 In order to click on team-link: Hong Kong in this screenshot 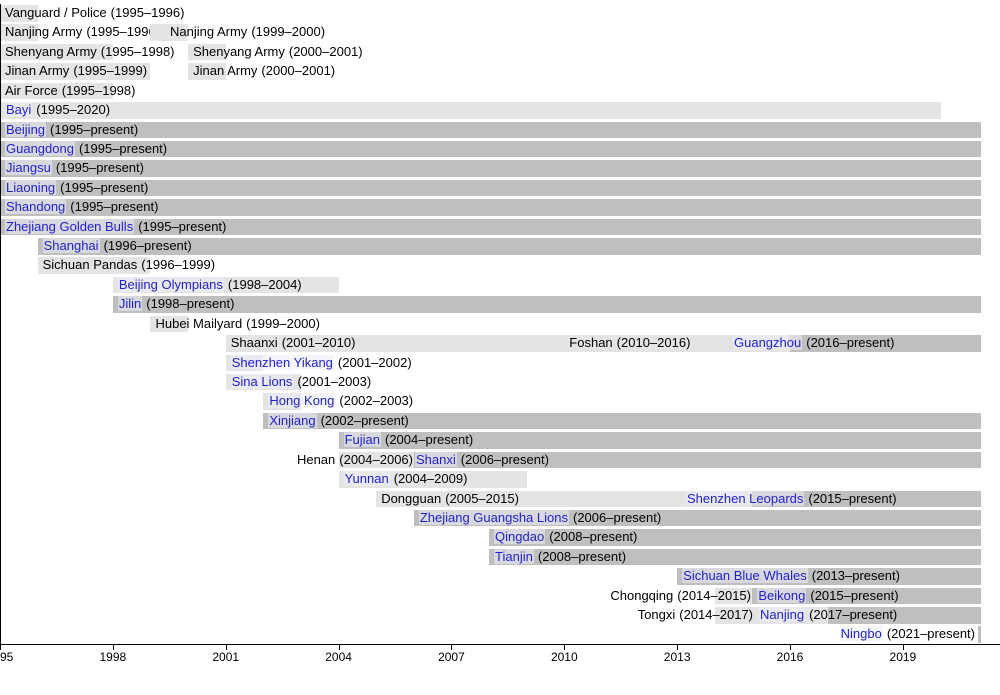, I will do `click(302, 401)`.